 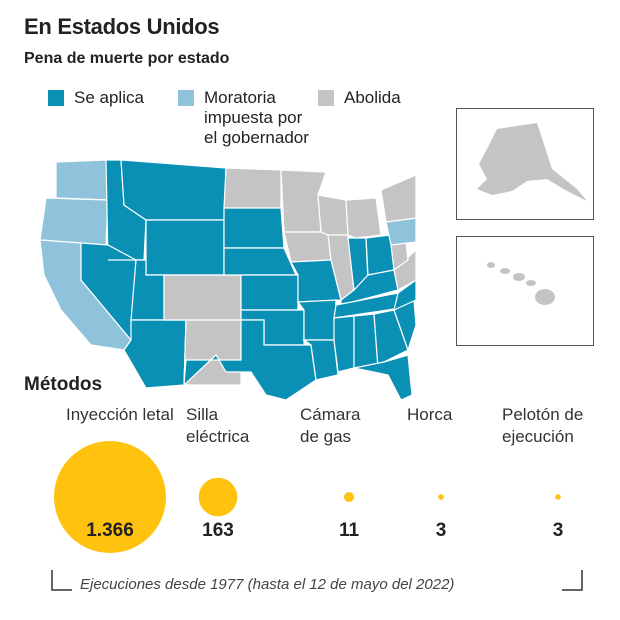 I want to click on inset-hawaii, so click(x=525, y=291).